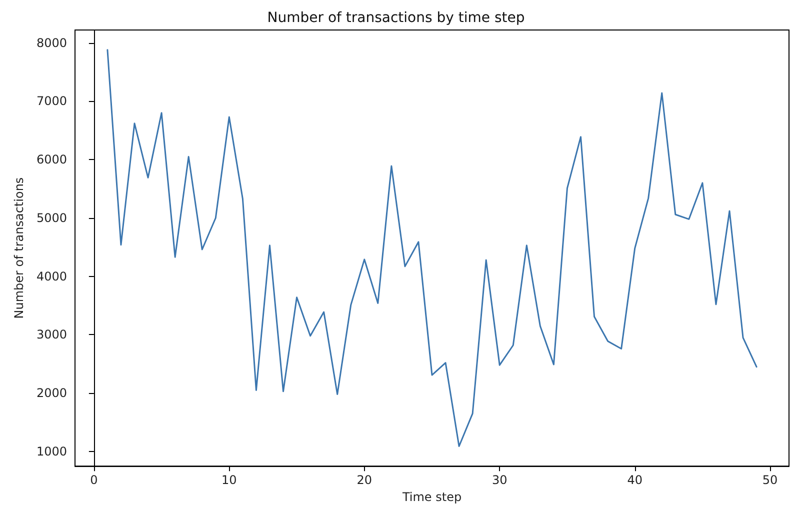  I want to click on x-axis-title: Time step, so click(431, 497).